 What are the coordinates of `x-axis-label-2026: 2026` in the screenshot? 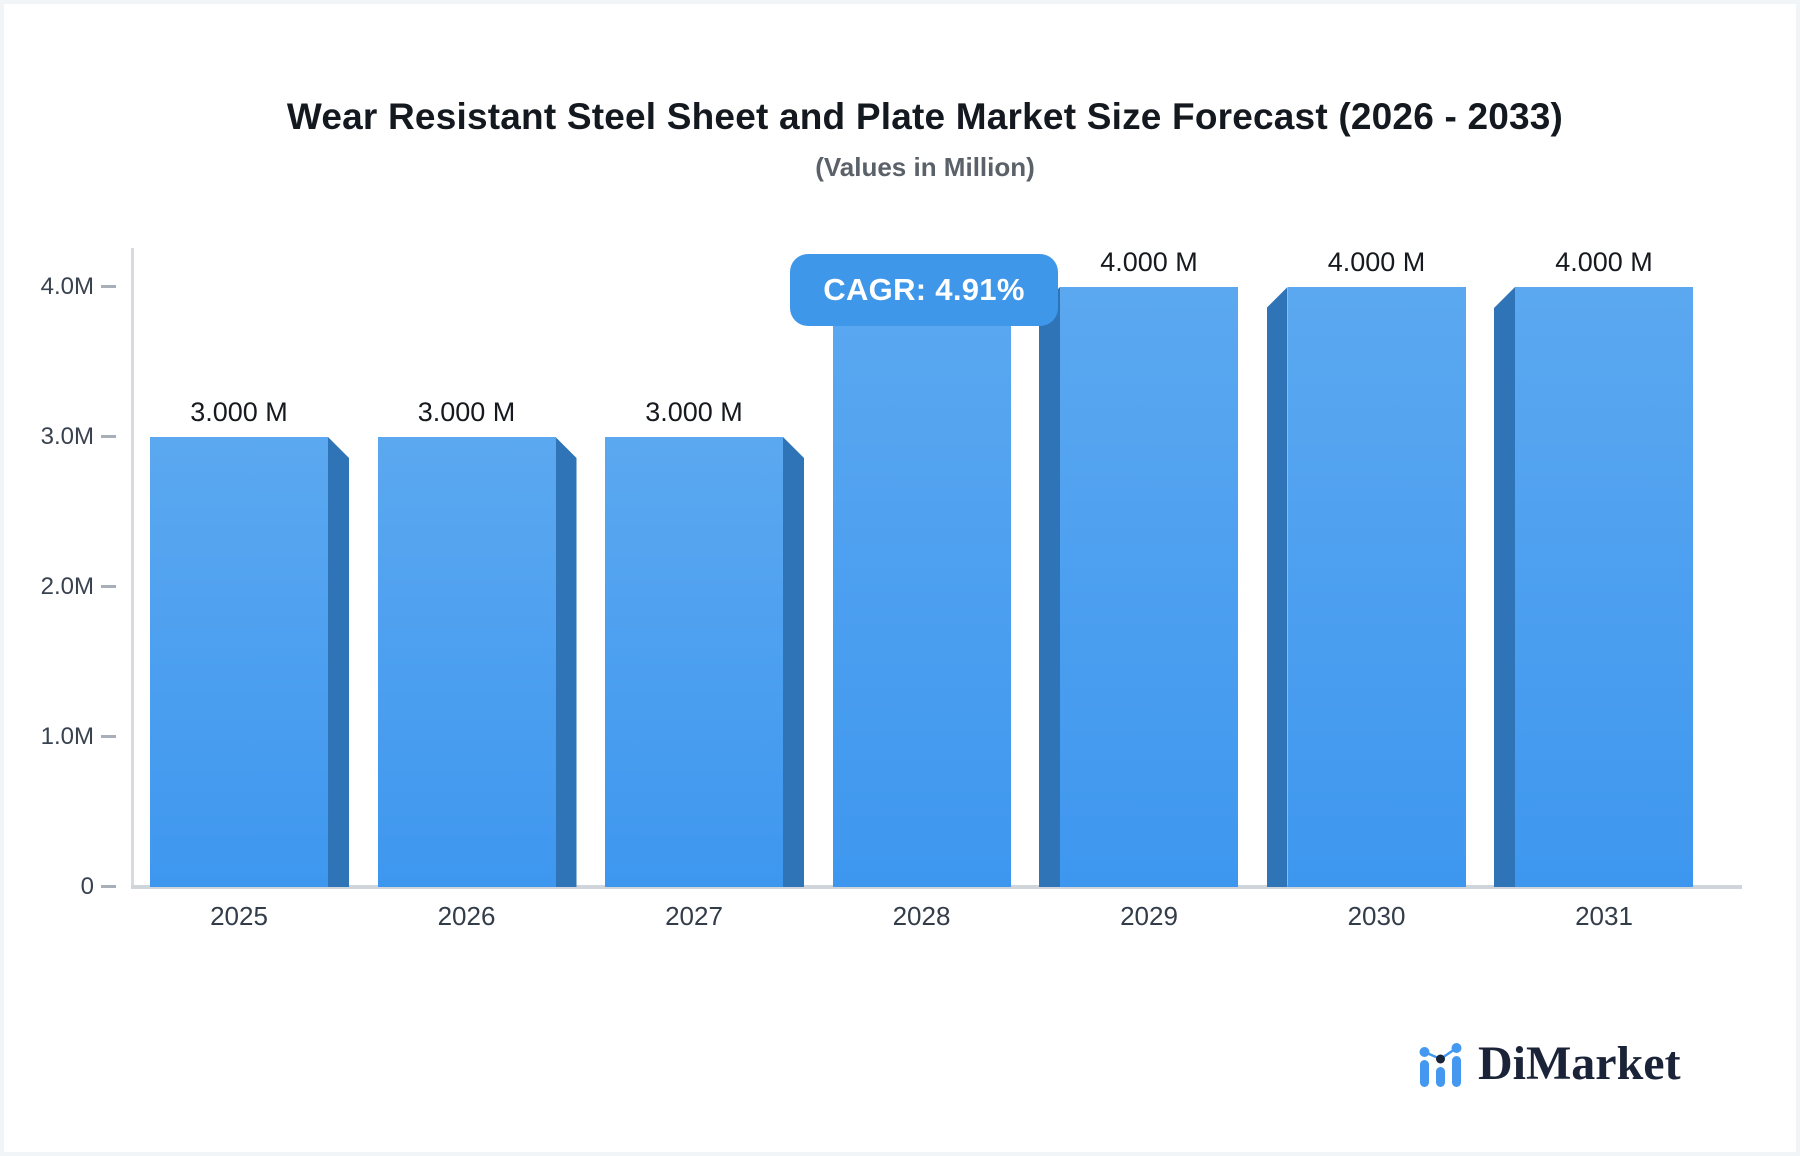 It's located at (466, 916).